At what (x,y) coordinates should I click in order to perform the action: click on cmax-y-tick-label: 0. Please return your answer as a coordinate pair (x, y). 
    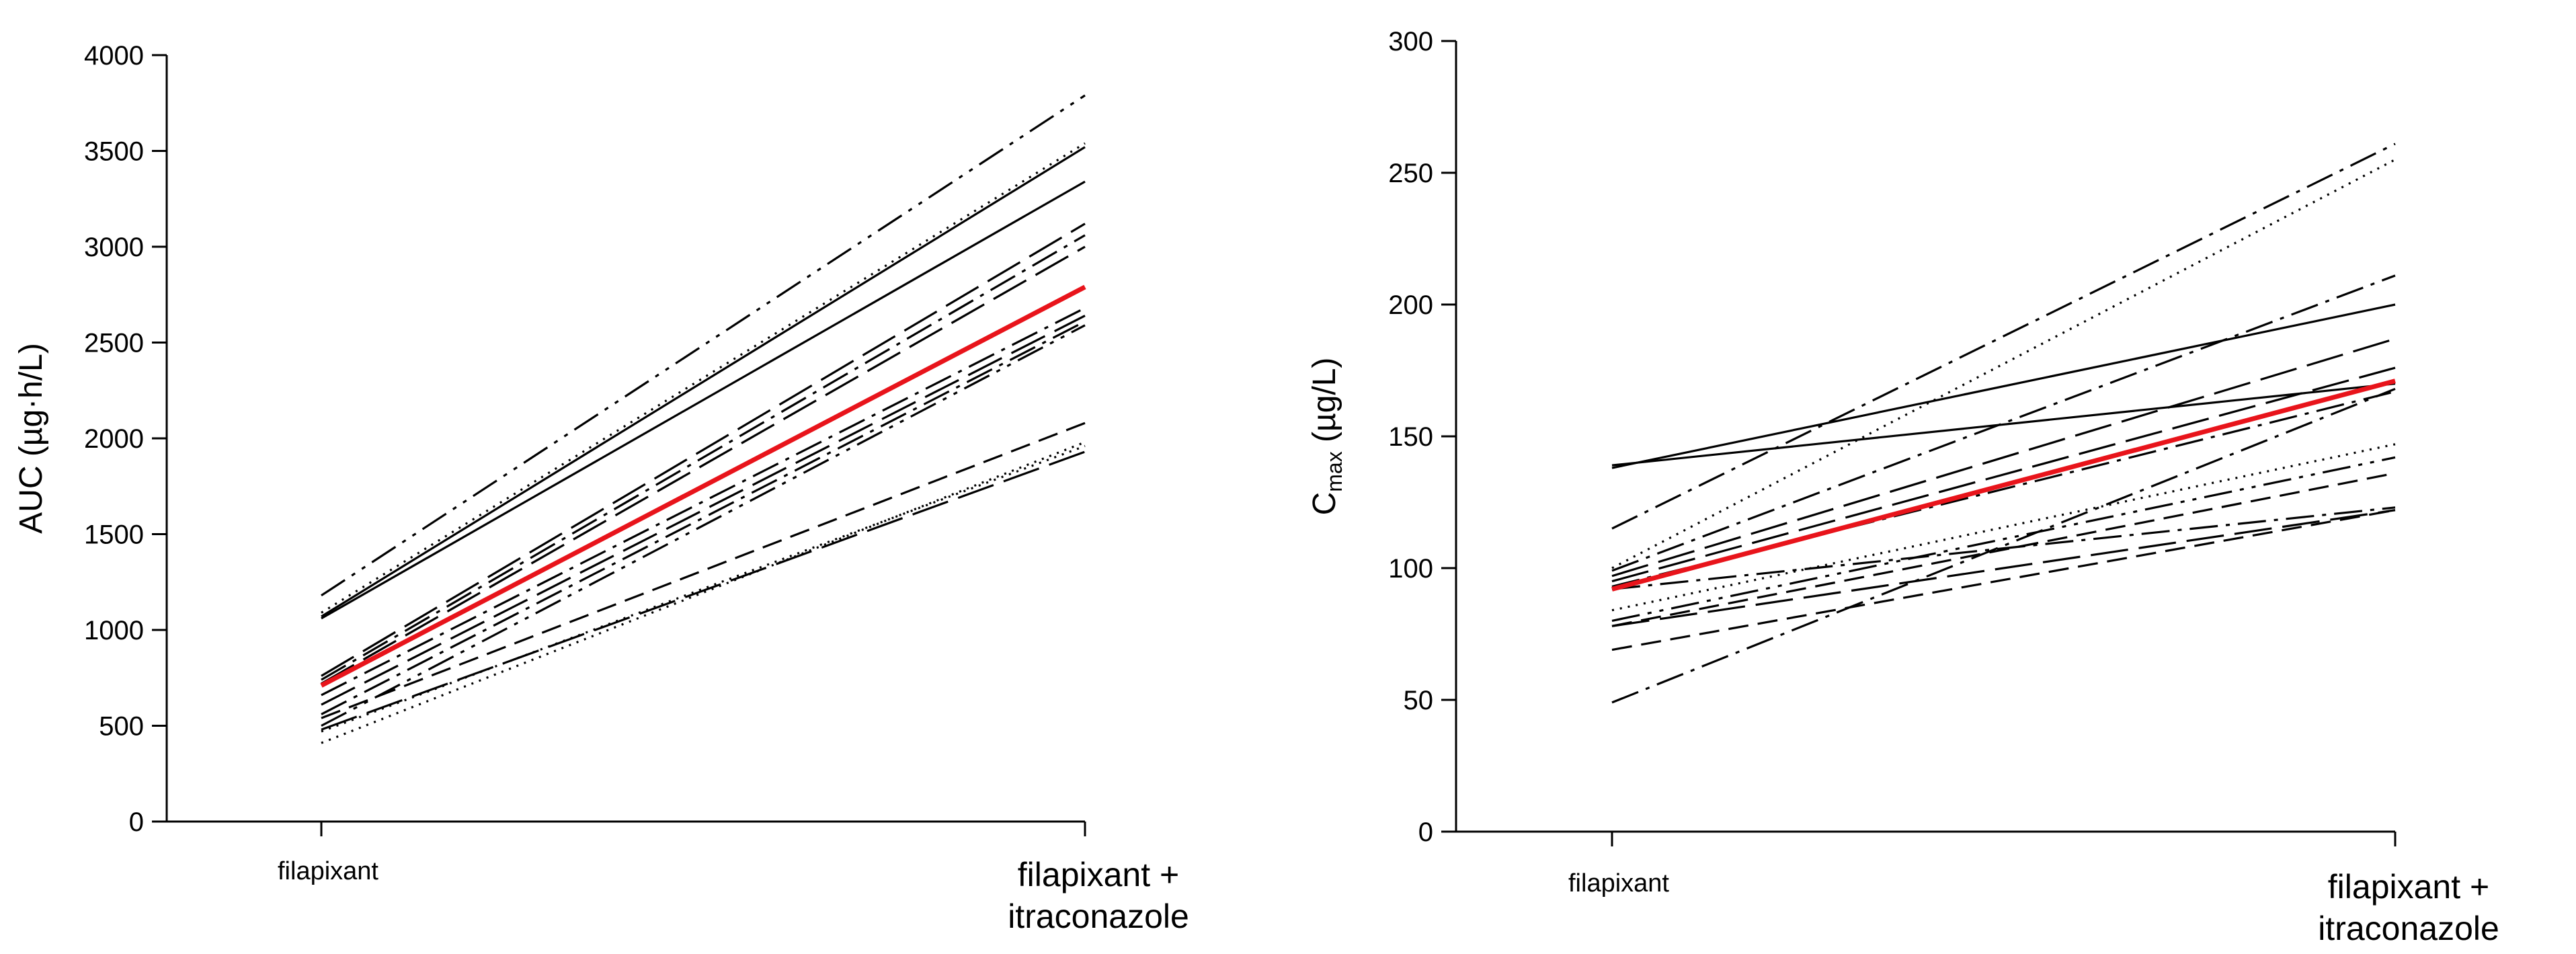
    Looking at the image, I should click on (1425, 832).